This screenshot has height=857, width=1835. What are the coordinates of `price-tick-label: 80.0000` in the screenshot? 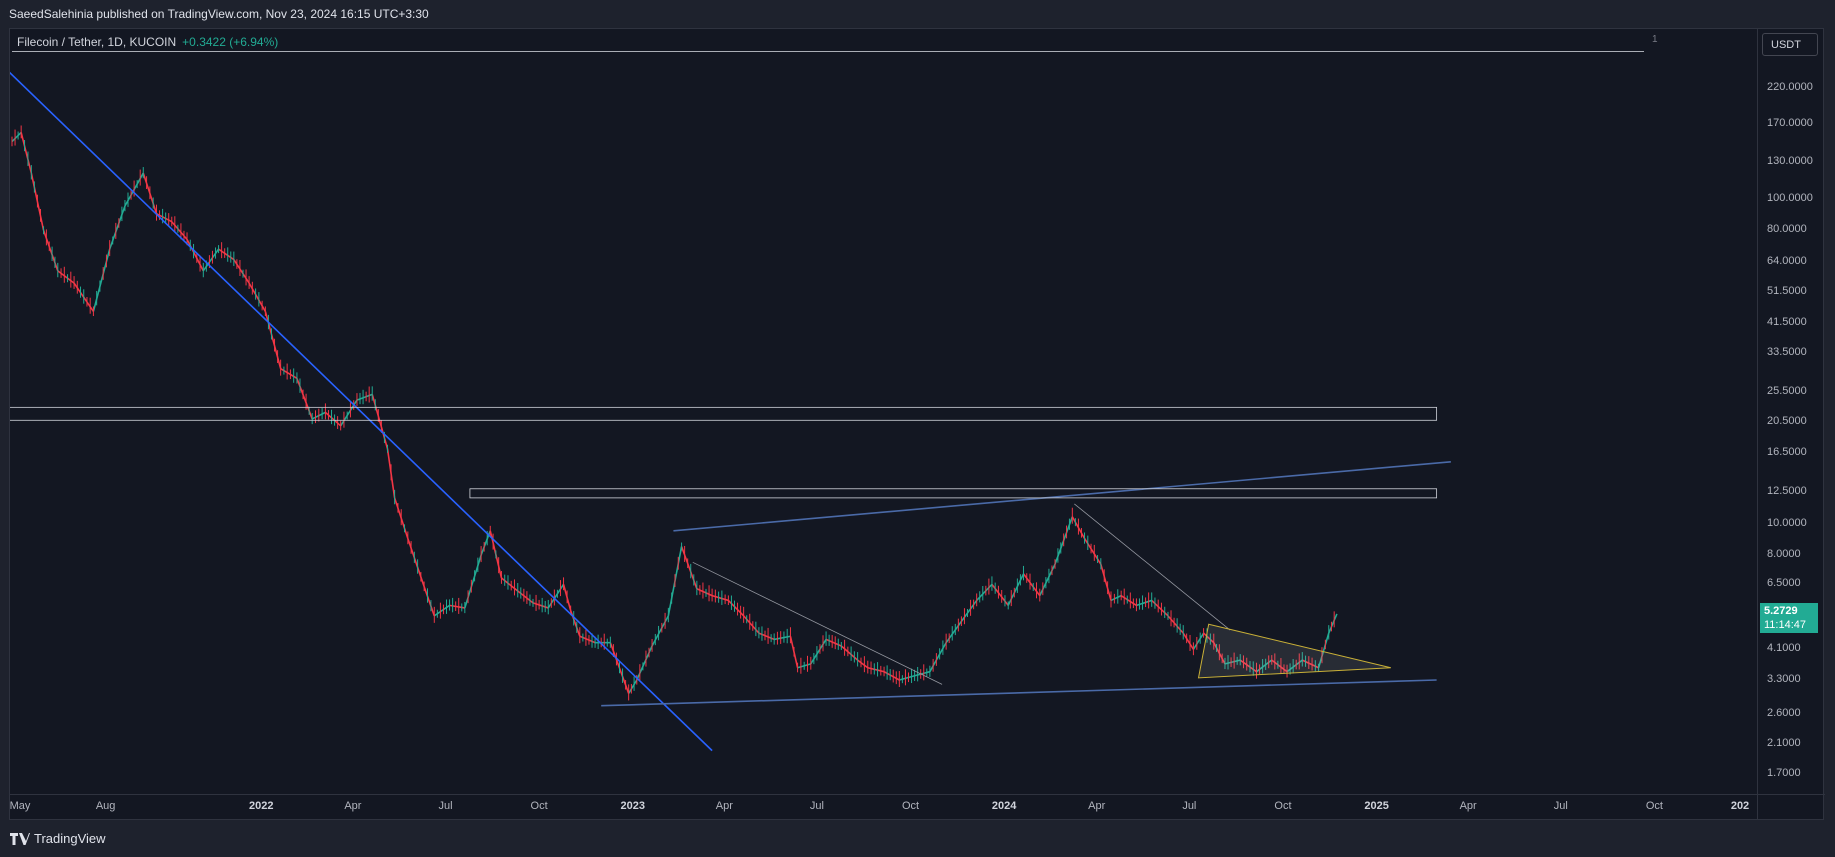 It's located at (1787, 229).